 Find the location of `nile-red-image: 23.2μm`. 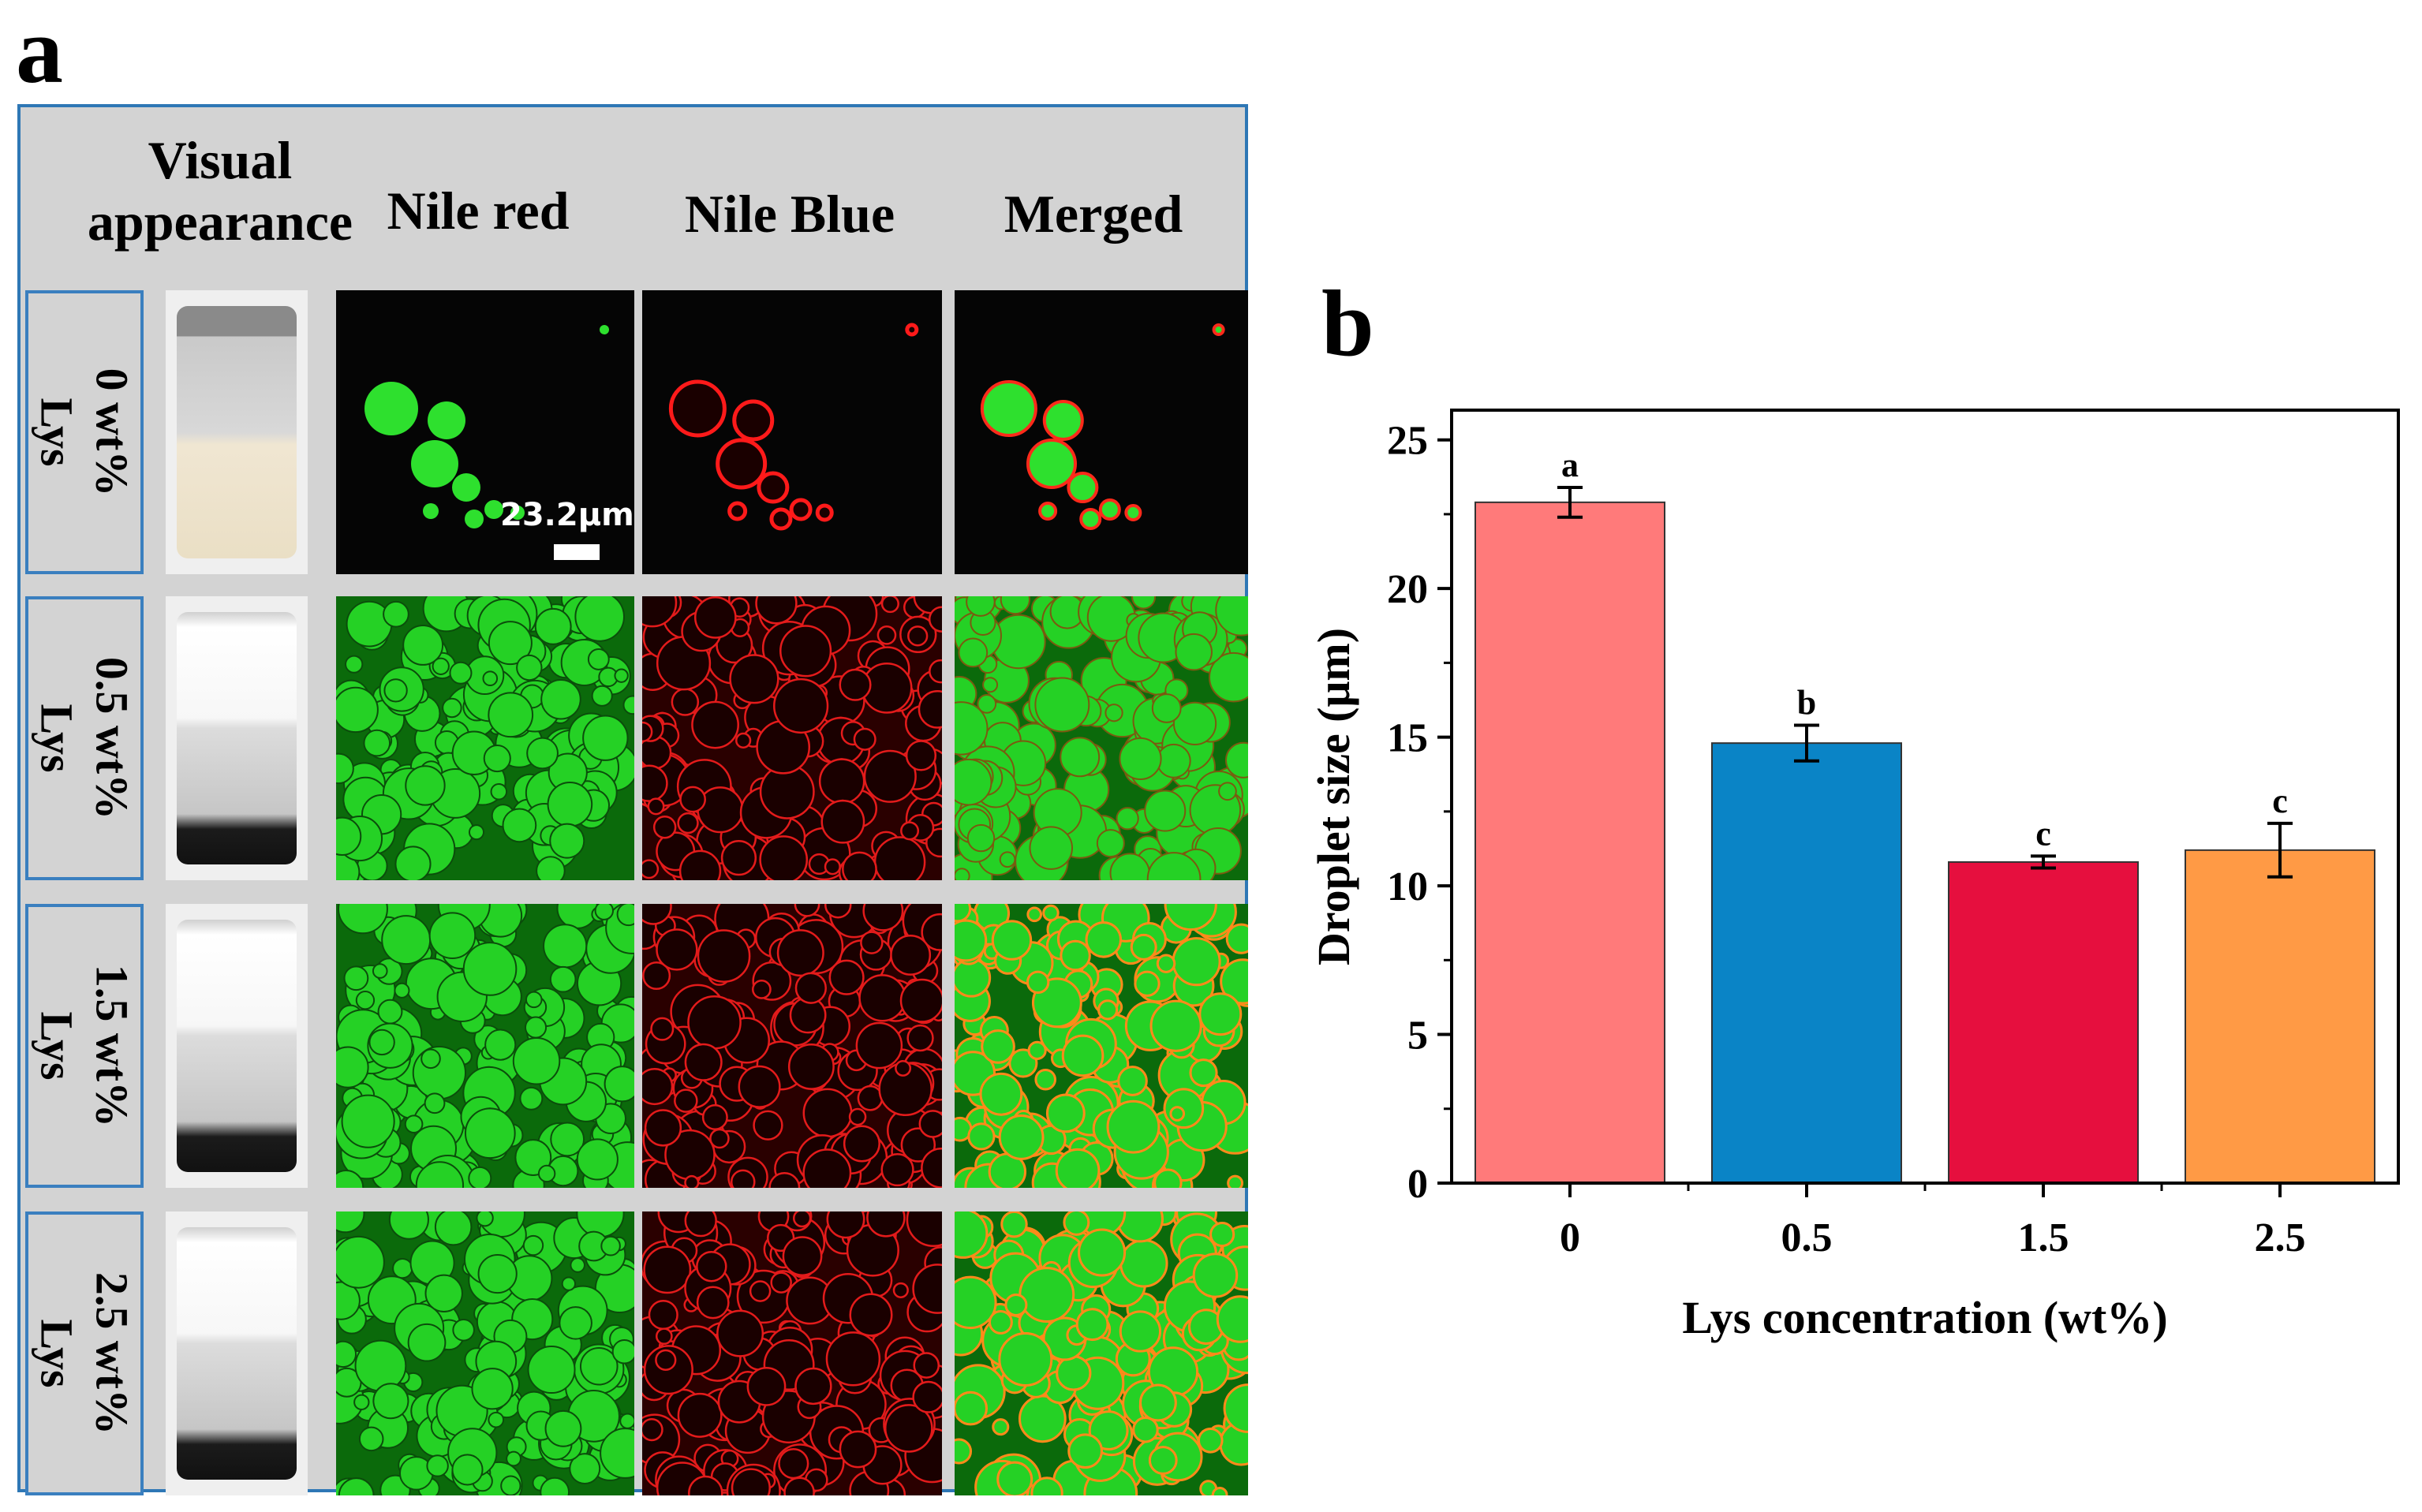

nile-red-image: 23.2μm is located at coordinates (485, 432).